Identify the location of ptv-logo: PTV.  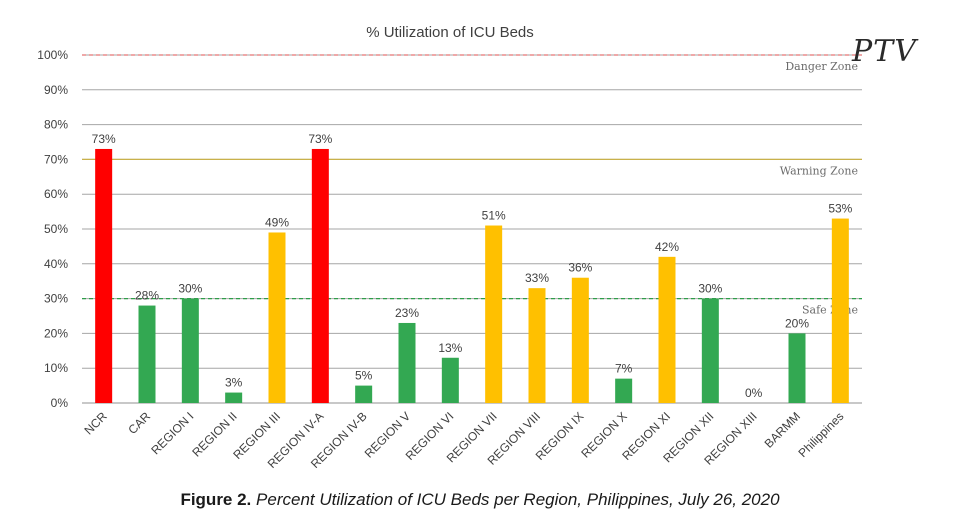
(884, 51).